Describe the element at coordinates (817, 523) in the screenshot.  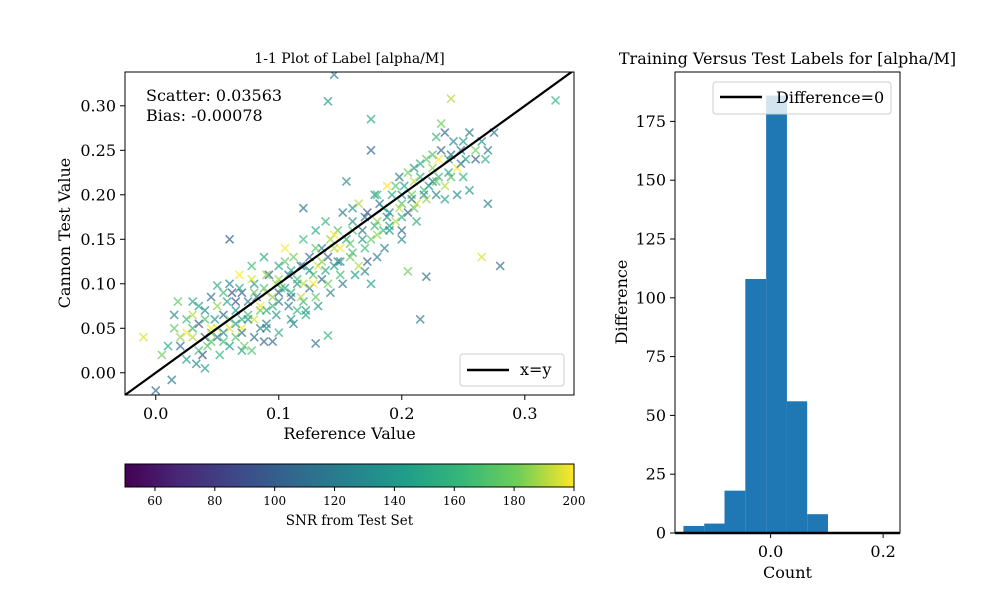
I see `histogram-bar` at that location.